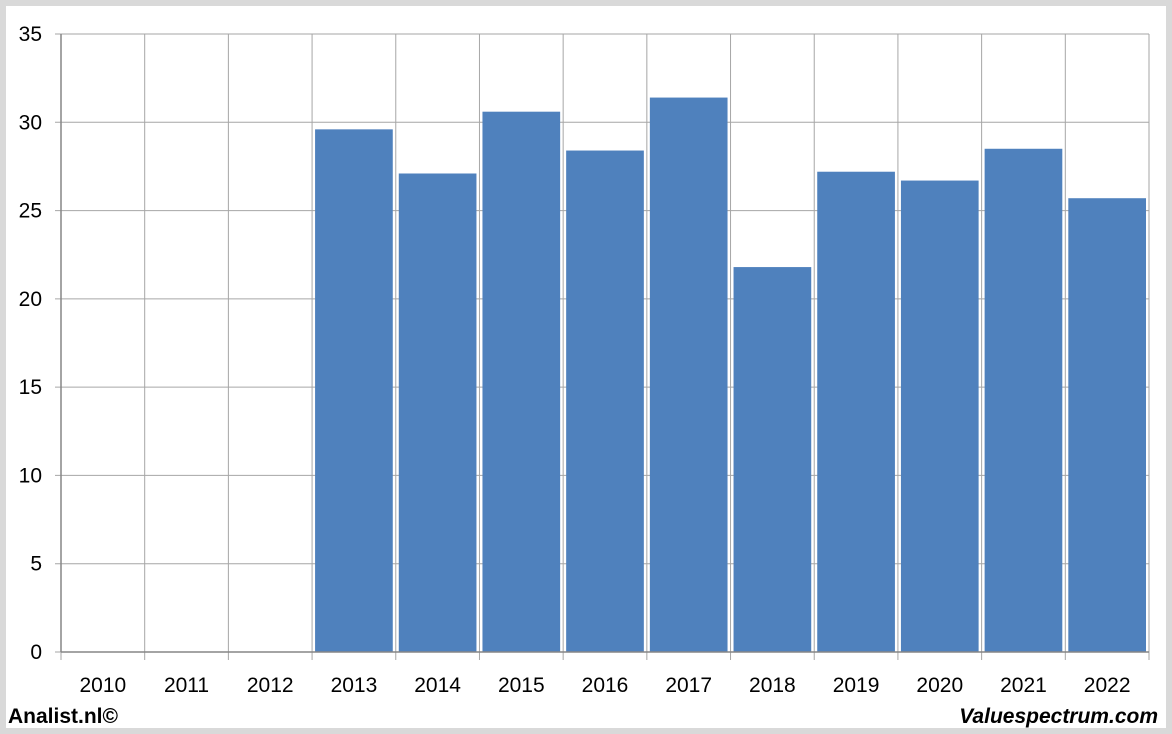  I want to click on footer-source-right: Valuespectrum.com, so click(1058, 716).